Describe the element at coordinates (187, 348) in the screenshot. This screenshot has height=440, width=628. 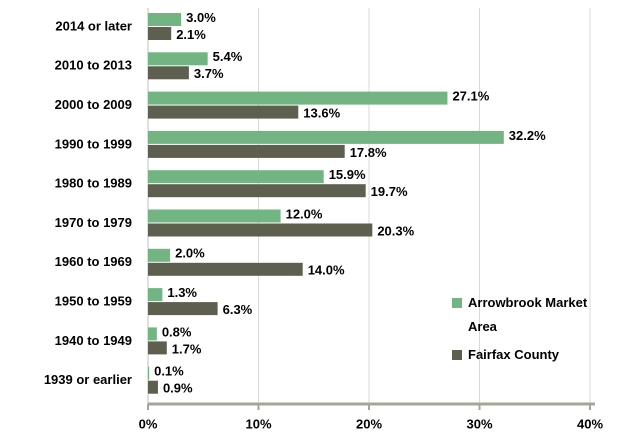
I see `data-label: 1.7%` at that location.